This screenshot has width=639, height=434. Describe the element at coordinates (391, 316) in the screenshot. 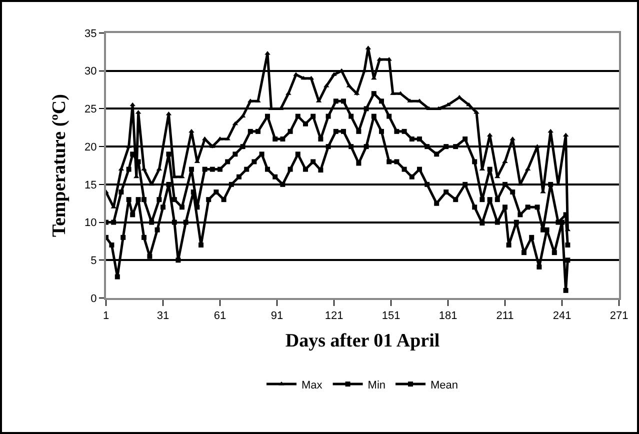

I see `x-tick-label: 151` at that location.